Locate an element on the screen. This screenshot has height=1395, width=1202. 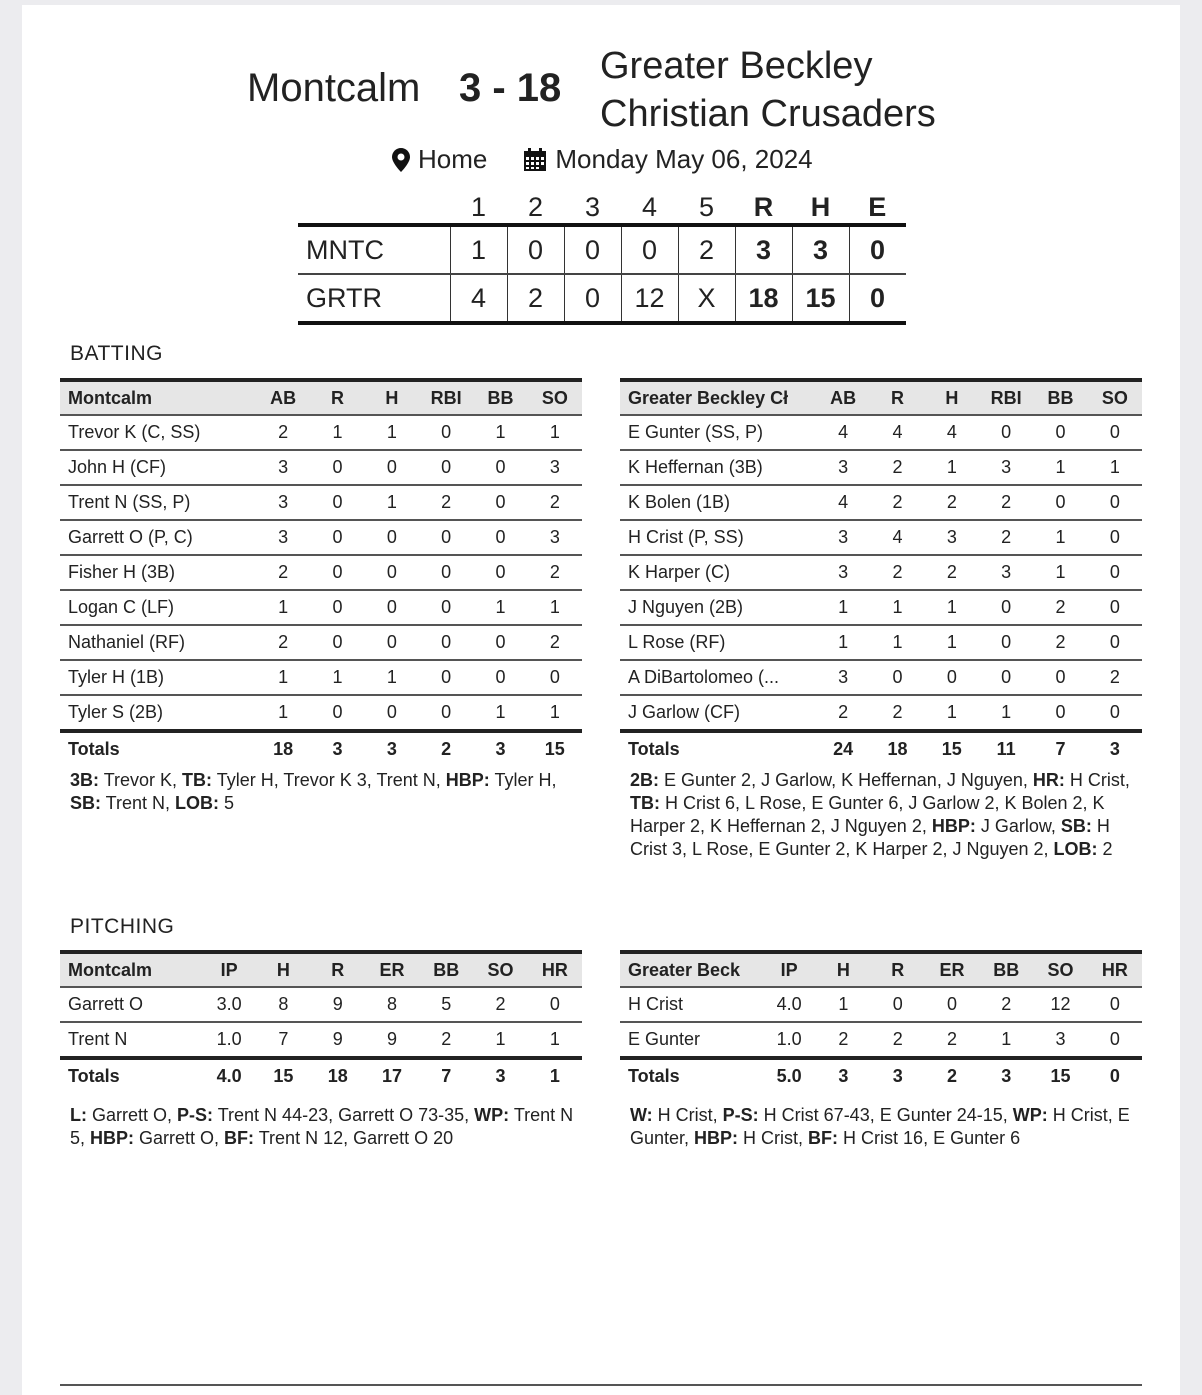
player-name: Logan C (LF) is located at coordinates (158, 608).